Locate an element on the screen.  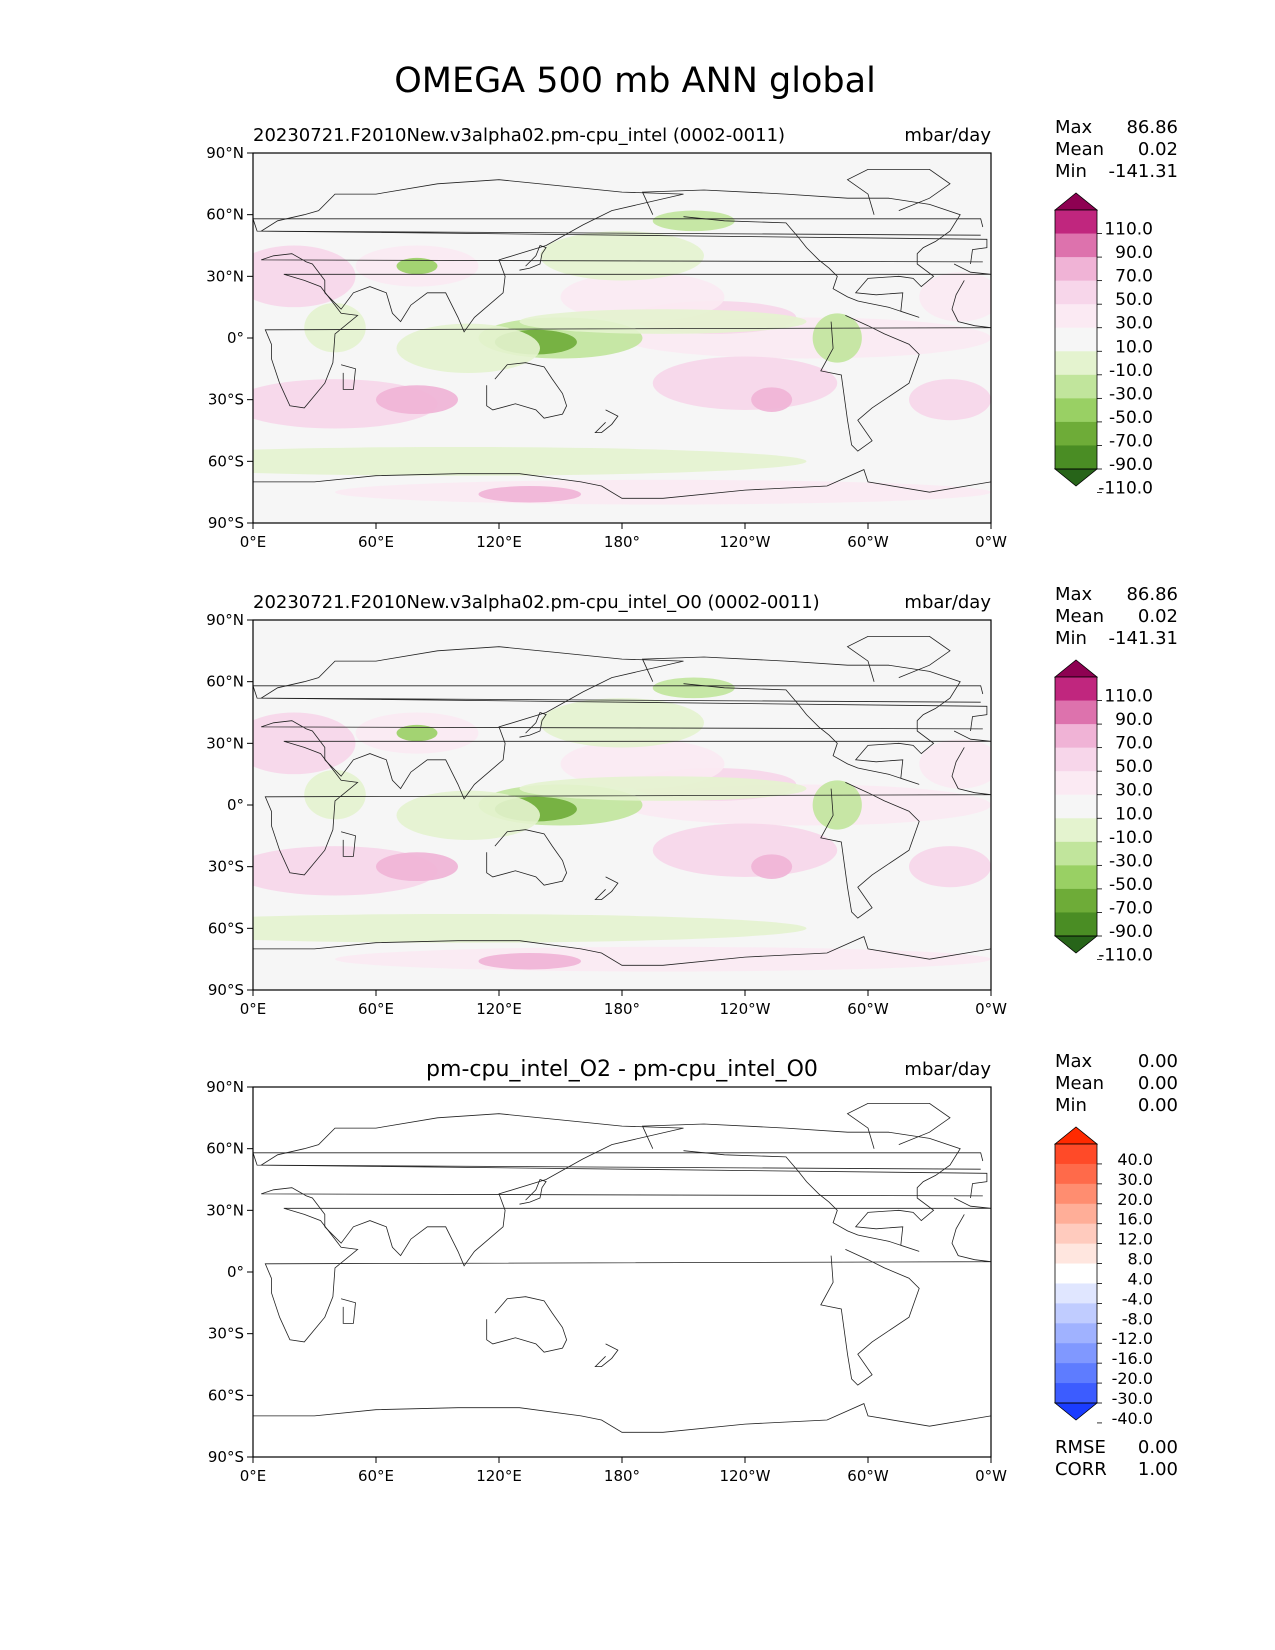
colorbar-label: -90.0 is located at coordinates (1131, 932).